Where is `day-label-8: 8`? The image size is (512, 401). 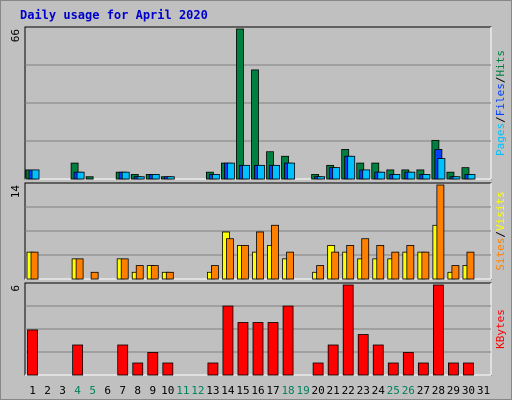
day-label-8: 8 is located at coordinates (137, 390).